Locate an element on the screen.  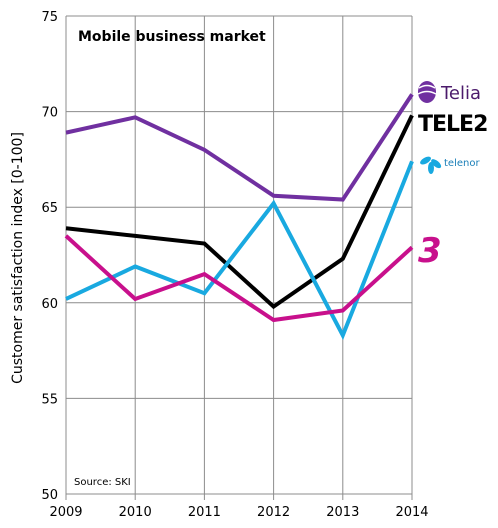
three-logo: 3 is located at coordinates (430, 251).